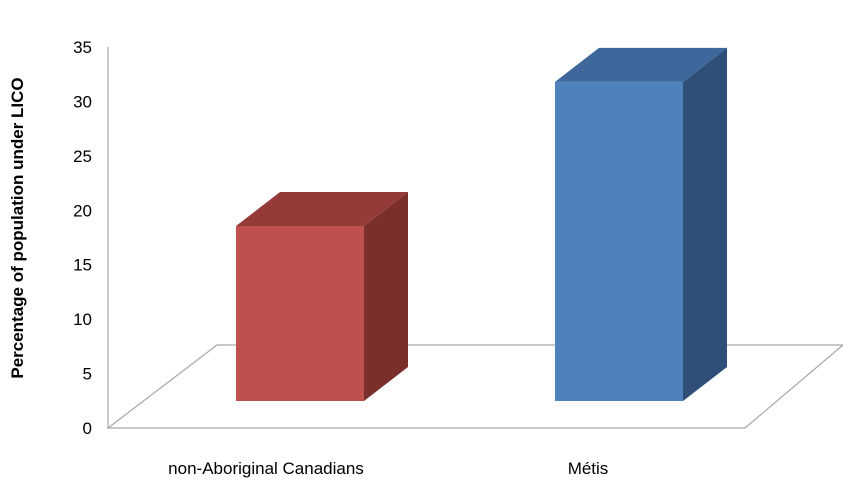 The image size is (843, 483). Describe the element at coordinates (87, 374) in the screenshot. I see `y-tick-label: 5` at that location.